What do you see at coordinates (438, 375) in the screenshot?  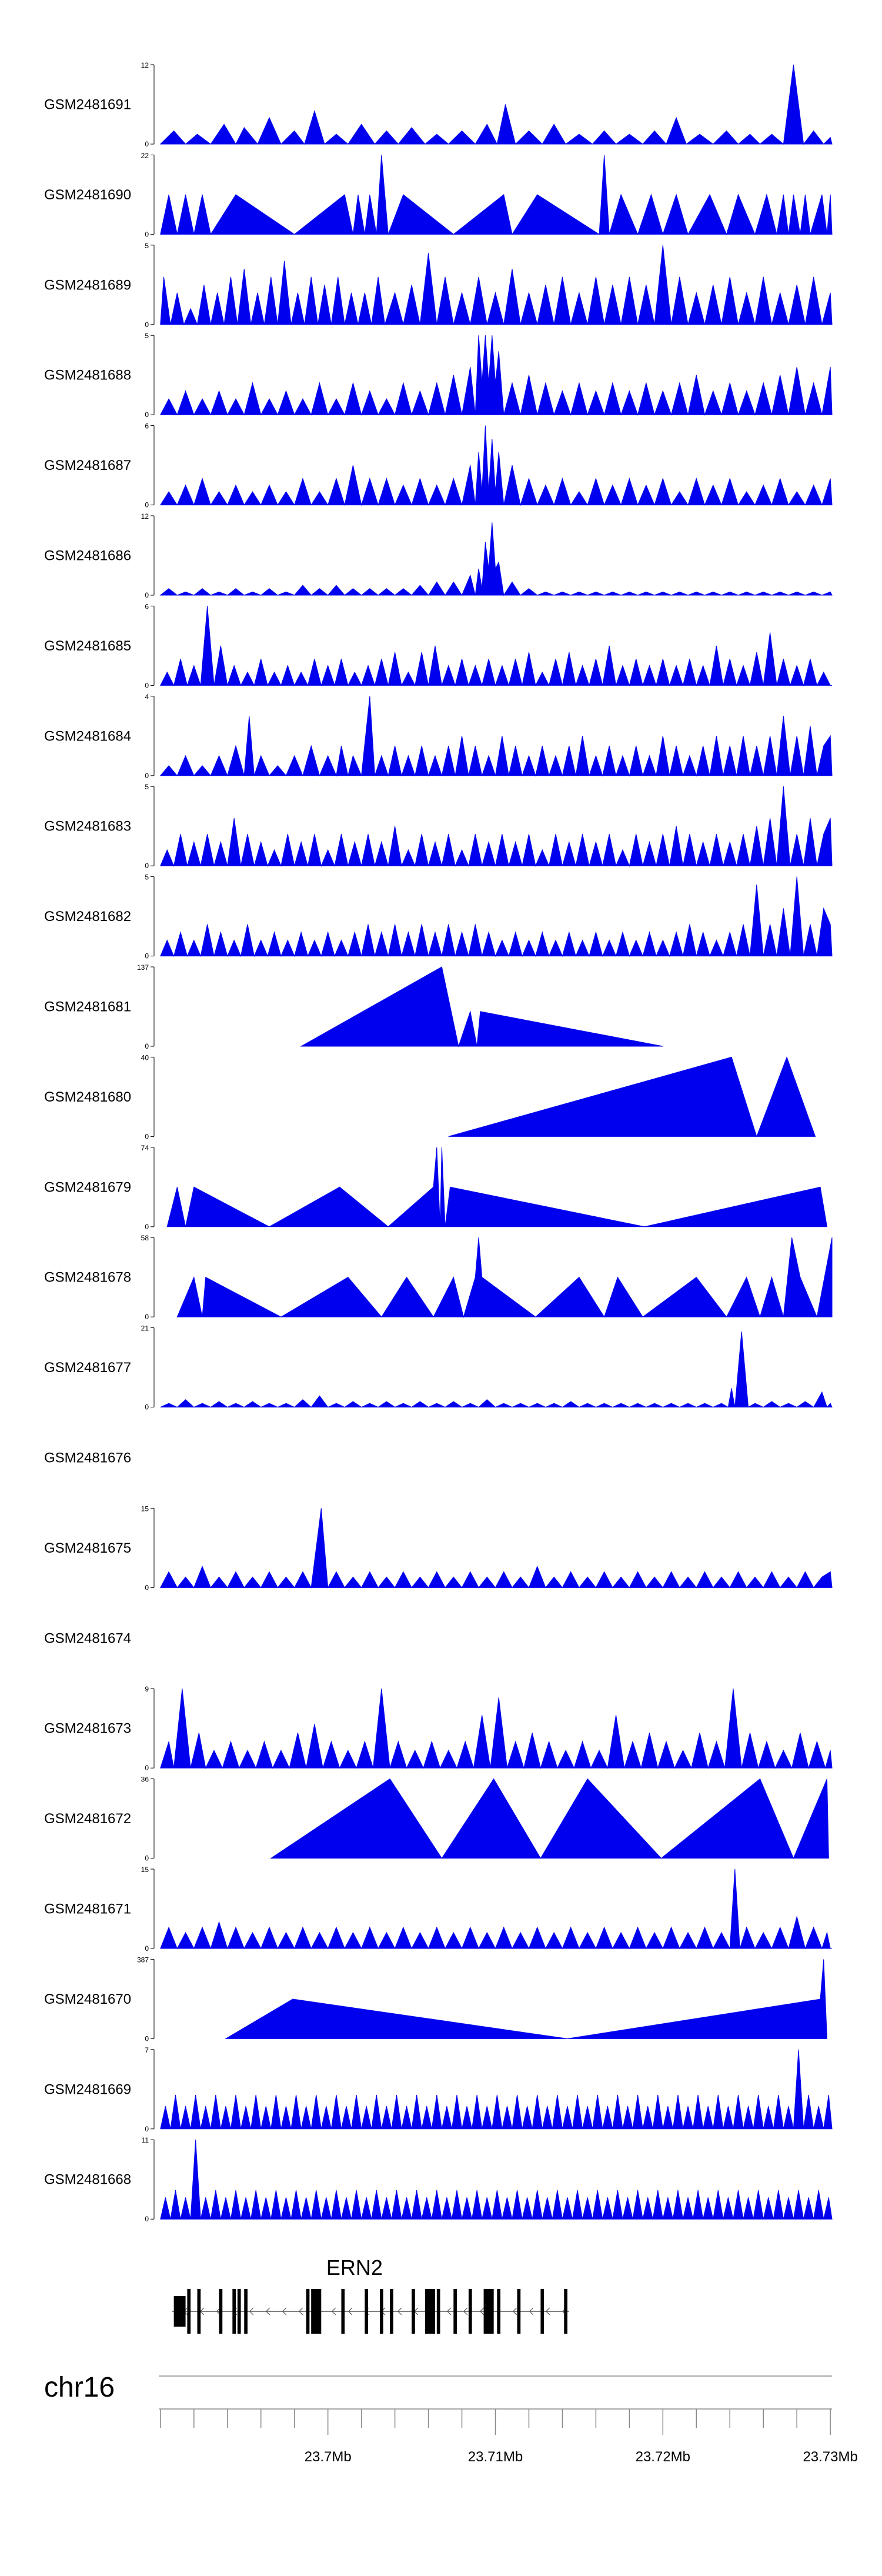 I see `track-GSM2481688: GSM2481688 5 0` at bounding box center [438, 375].